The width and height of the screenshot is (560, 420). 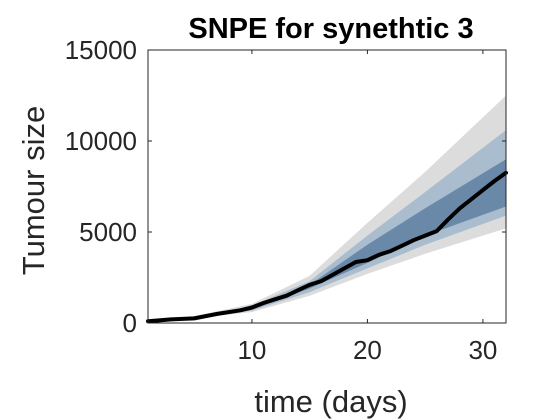 I want to click on x-tick-label: 20, so click(x=367, y=350).